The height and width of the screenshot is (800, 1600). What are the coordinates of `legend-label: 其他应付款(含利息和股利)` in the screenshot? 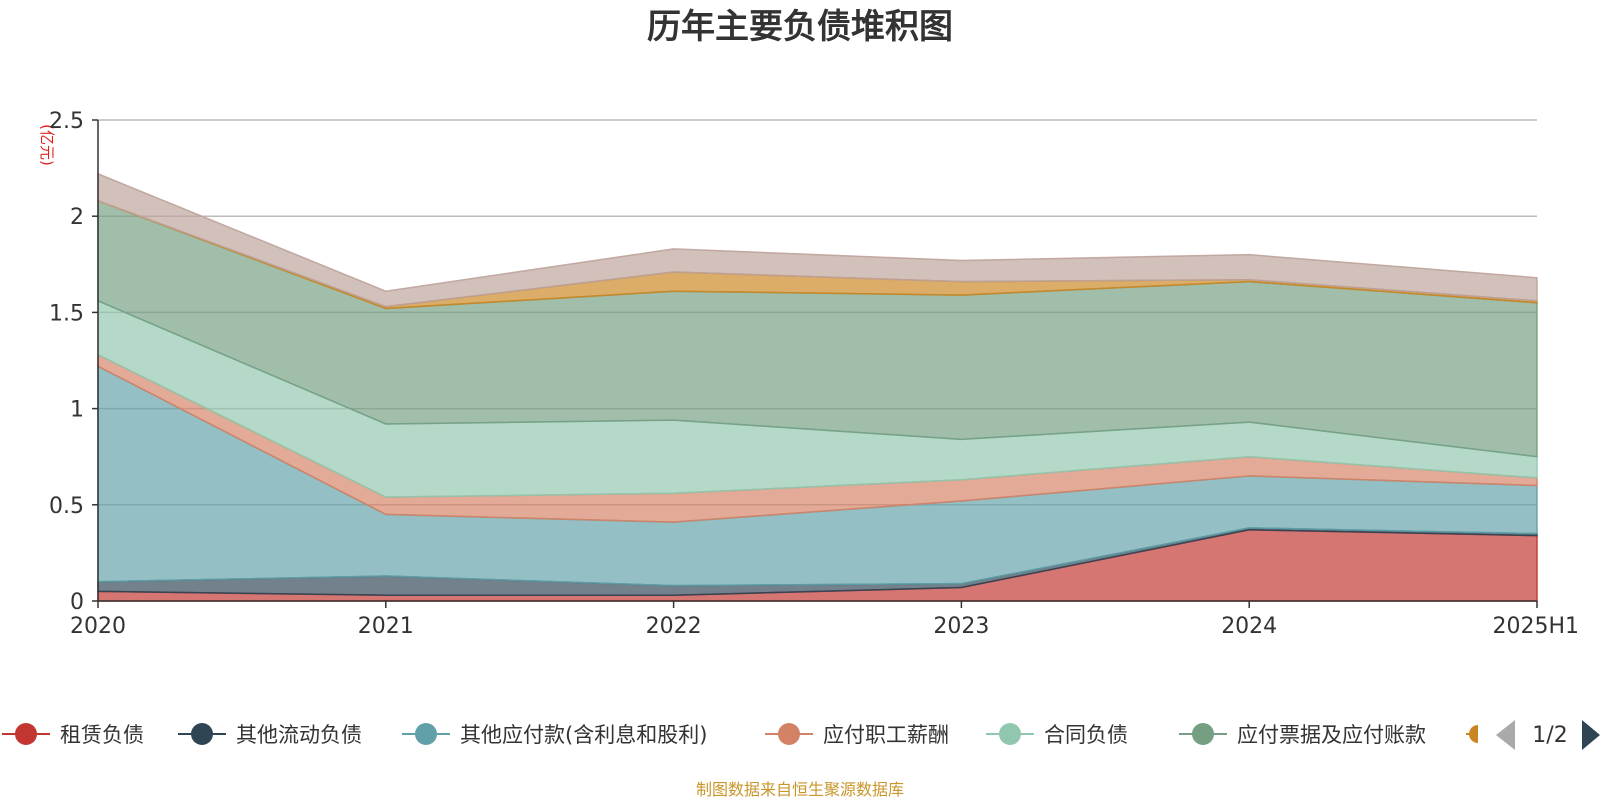 It's located at (583, 735).